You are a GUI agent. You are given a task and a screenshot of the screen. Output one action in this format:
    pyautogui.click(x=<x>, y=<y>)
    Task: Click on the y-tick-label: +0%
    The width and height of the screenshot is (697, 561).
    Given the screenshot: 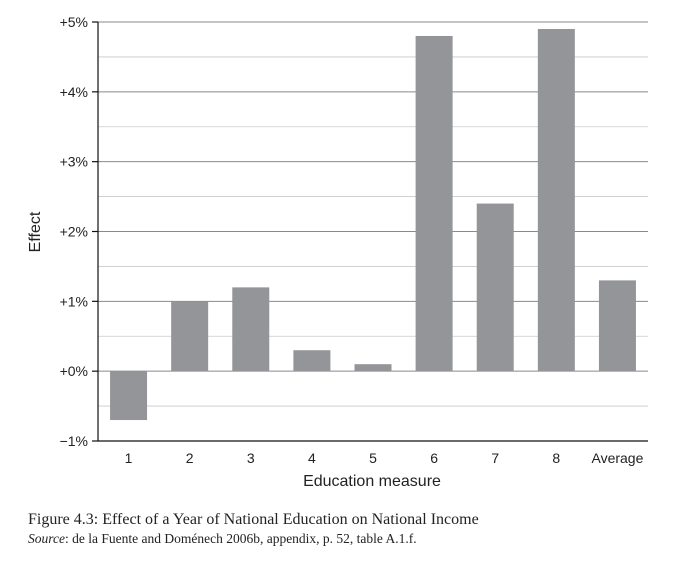 What is the action you would take?
    pyautogui.click(x=74, y=371)
    